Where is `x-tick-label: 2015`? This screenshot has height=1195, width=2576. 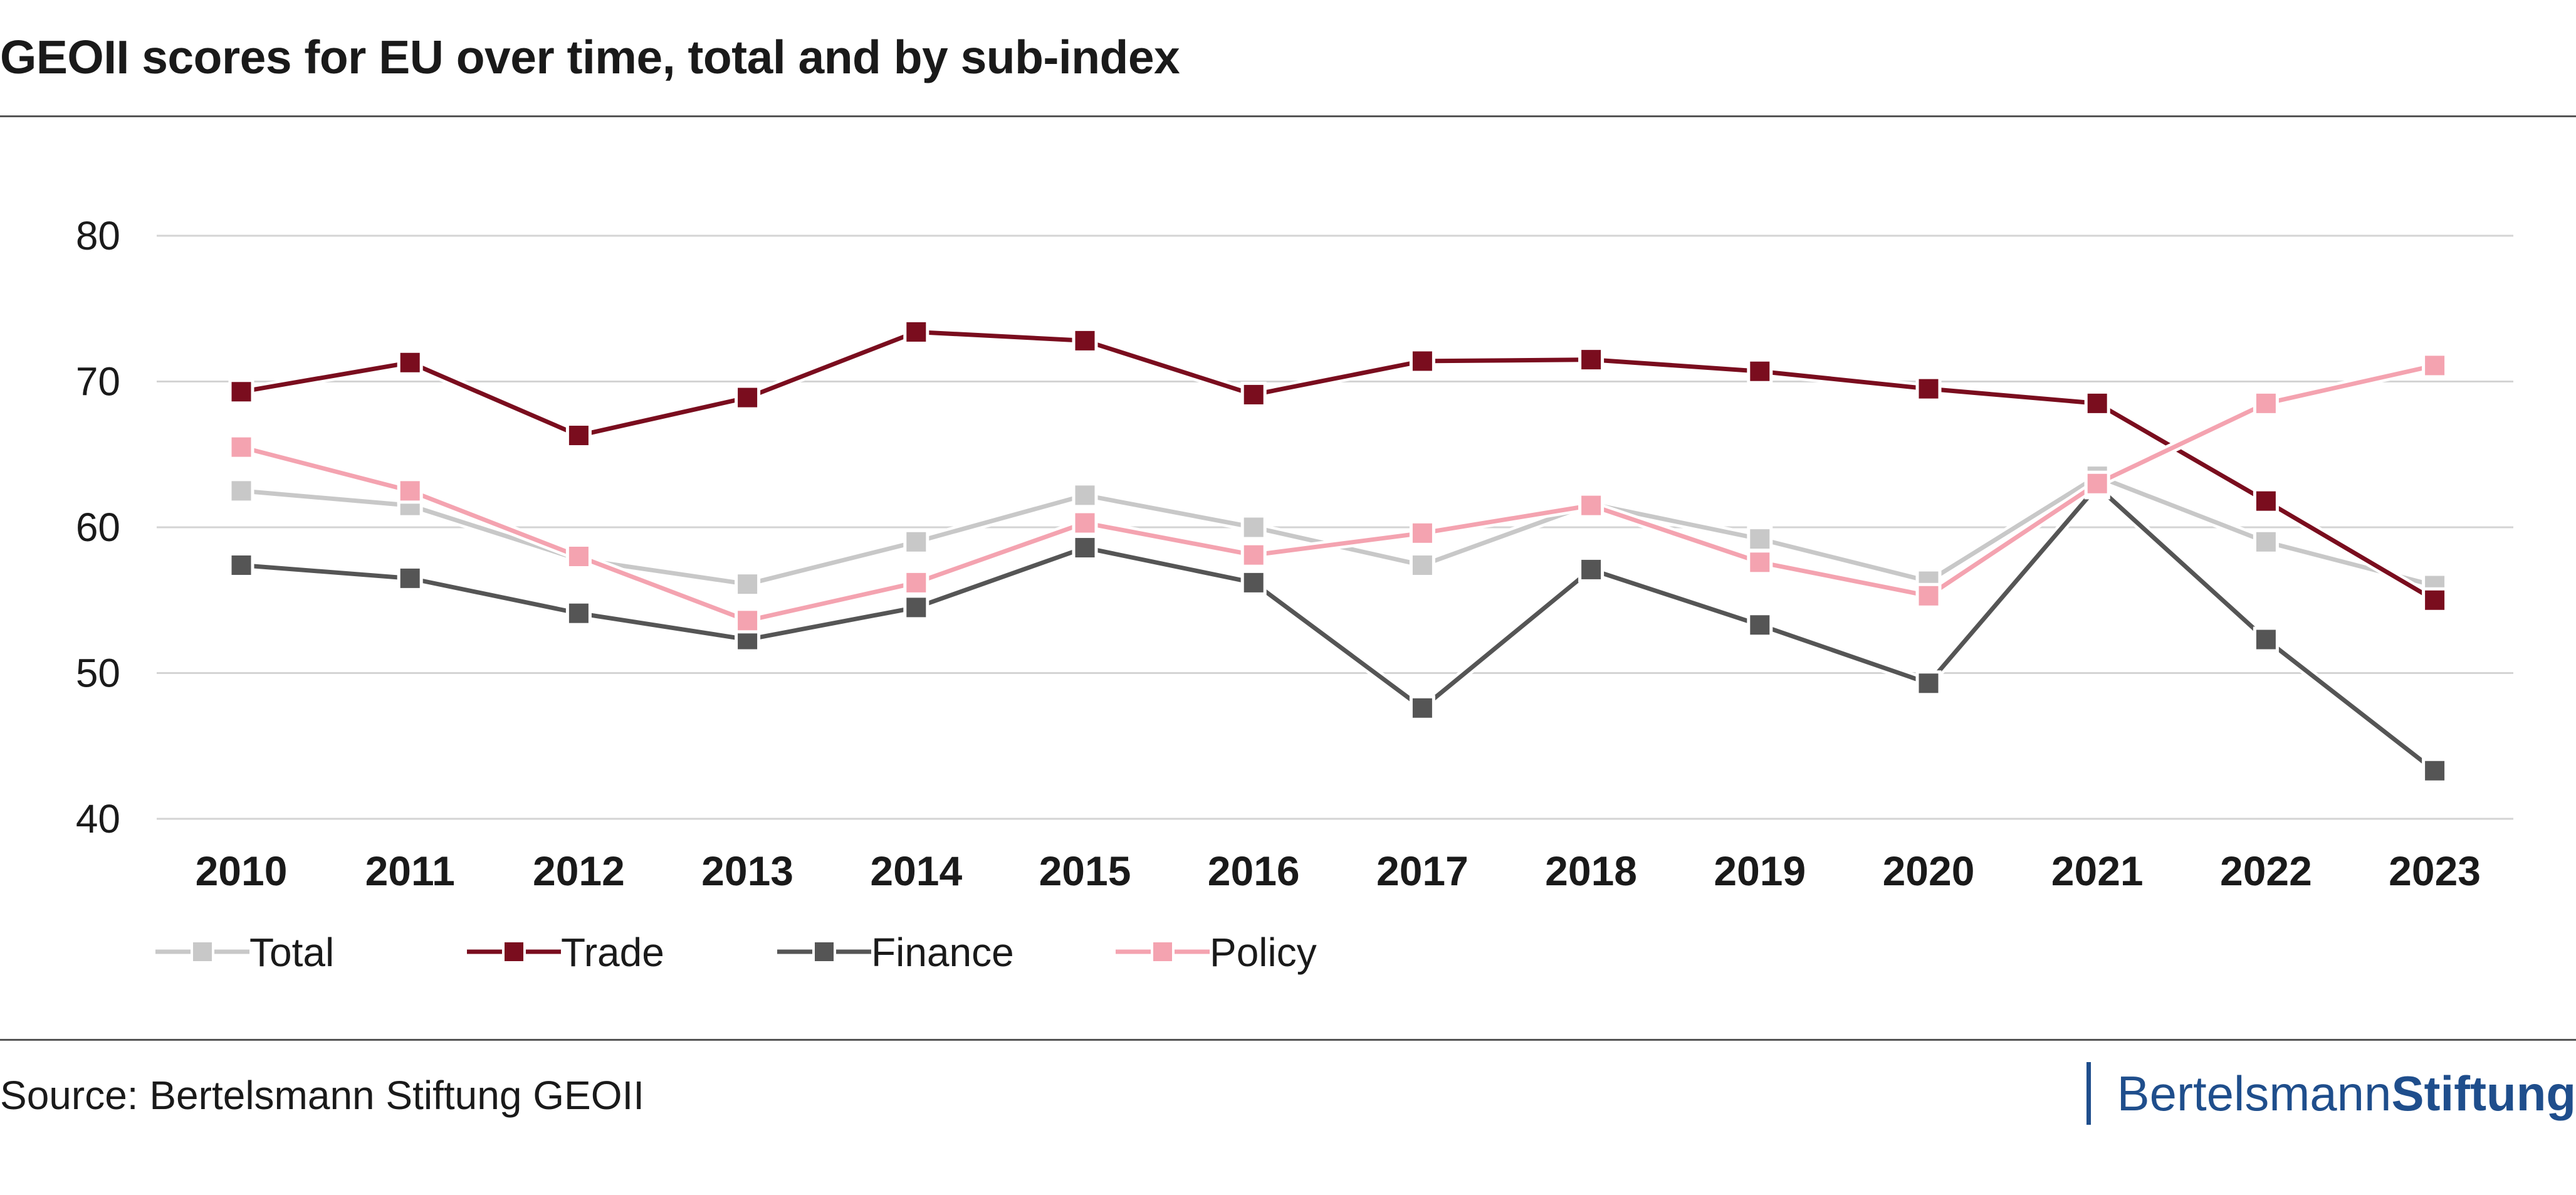 x-tick-label: 2015 is located at coordinates (1085, 871).